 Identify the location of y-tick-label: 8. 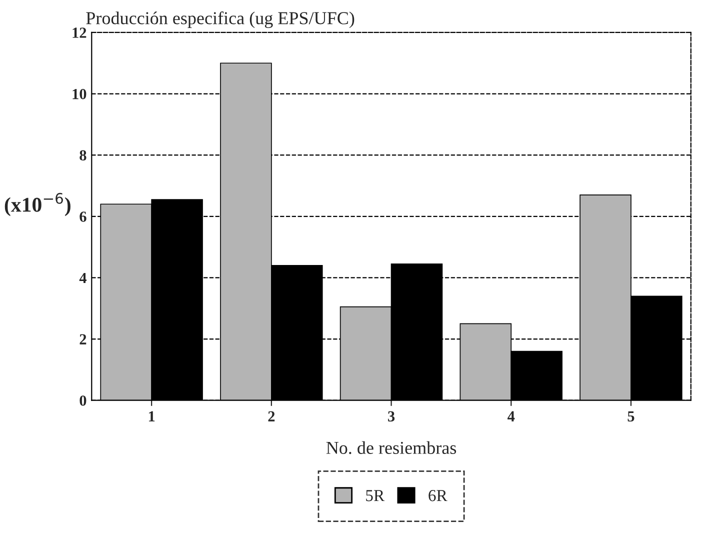
(83, 155).